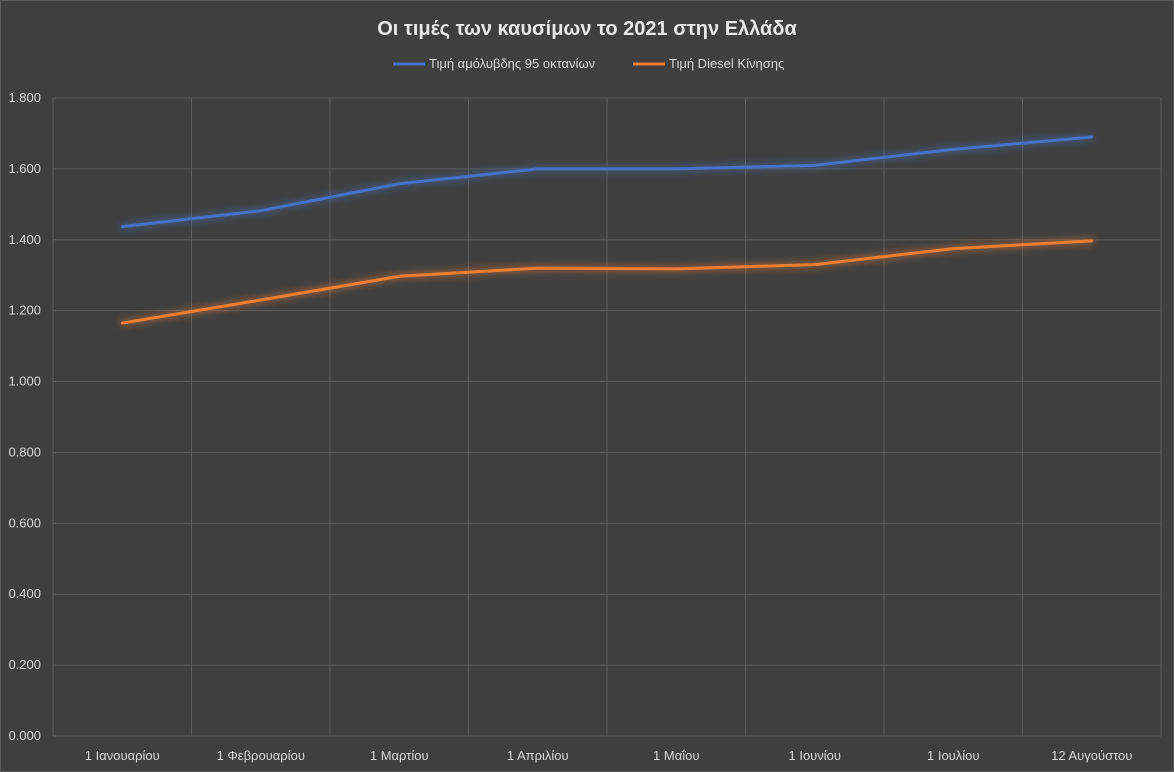 The width and height of the screenshot is (1174, 772). What do you see at coordinates (24, 522) in the screenshot?
I see `y-tick-label: 0.600` at bounding box center [24, 522].